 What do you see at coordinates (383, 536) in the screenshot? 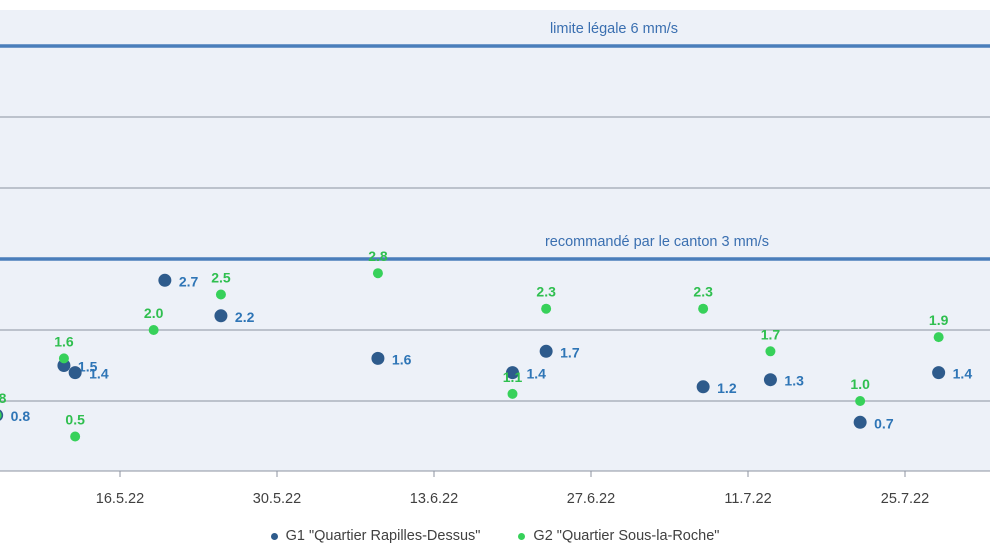
I see `legend-label-g1: G1 "Quartier Rapilles-Dessus"` at bounding box center [383, 536].